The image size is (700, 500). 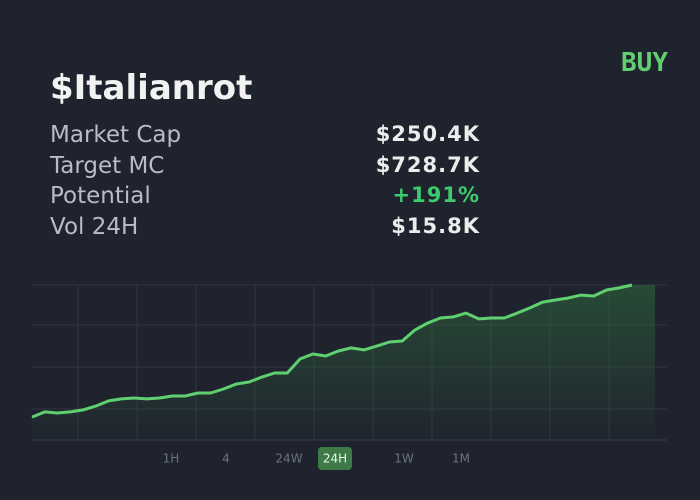 I want to click on timeframe-button: 24W, so click(x=288, y=459).